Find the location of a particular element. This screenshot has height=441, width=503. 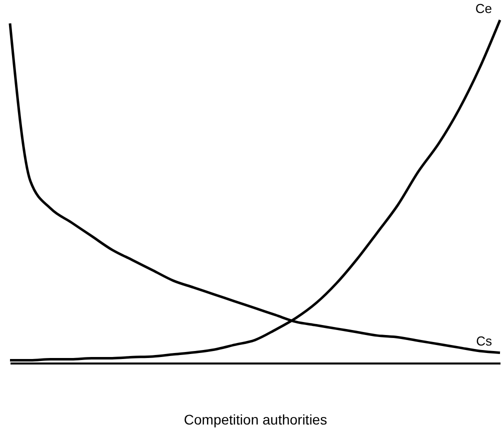

series-label: Ce is located at coordinates (483, 8).